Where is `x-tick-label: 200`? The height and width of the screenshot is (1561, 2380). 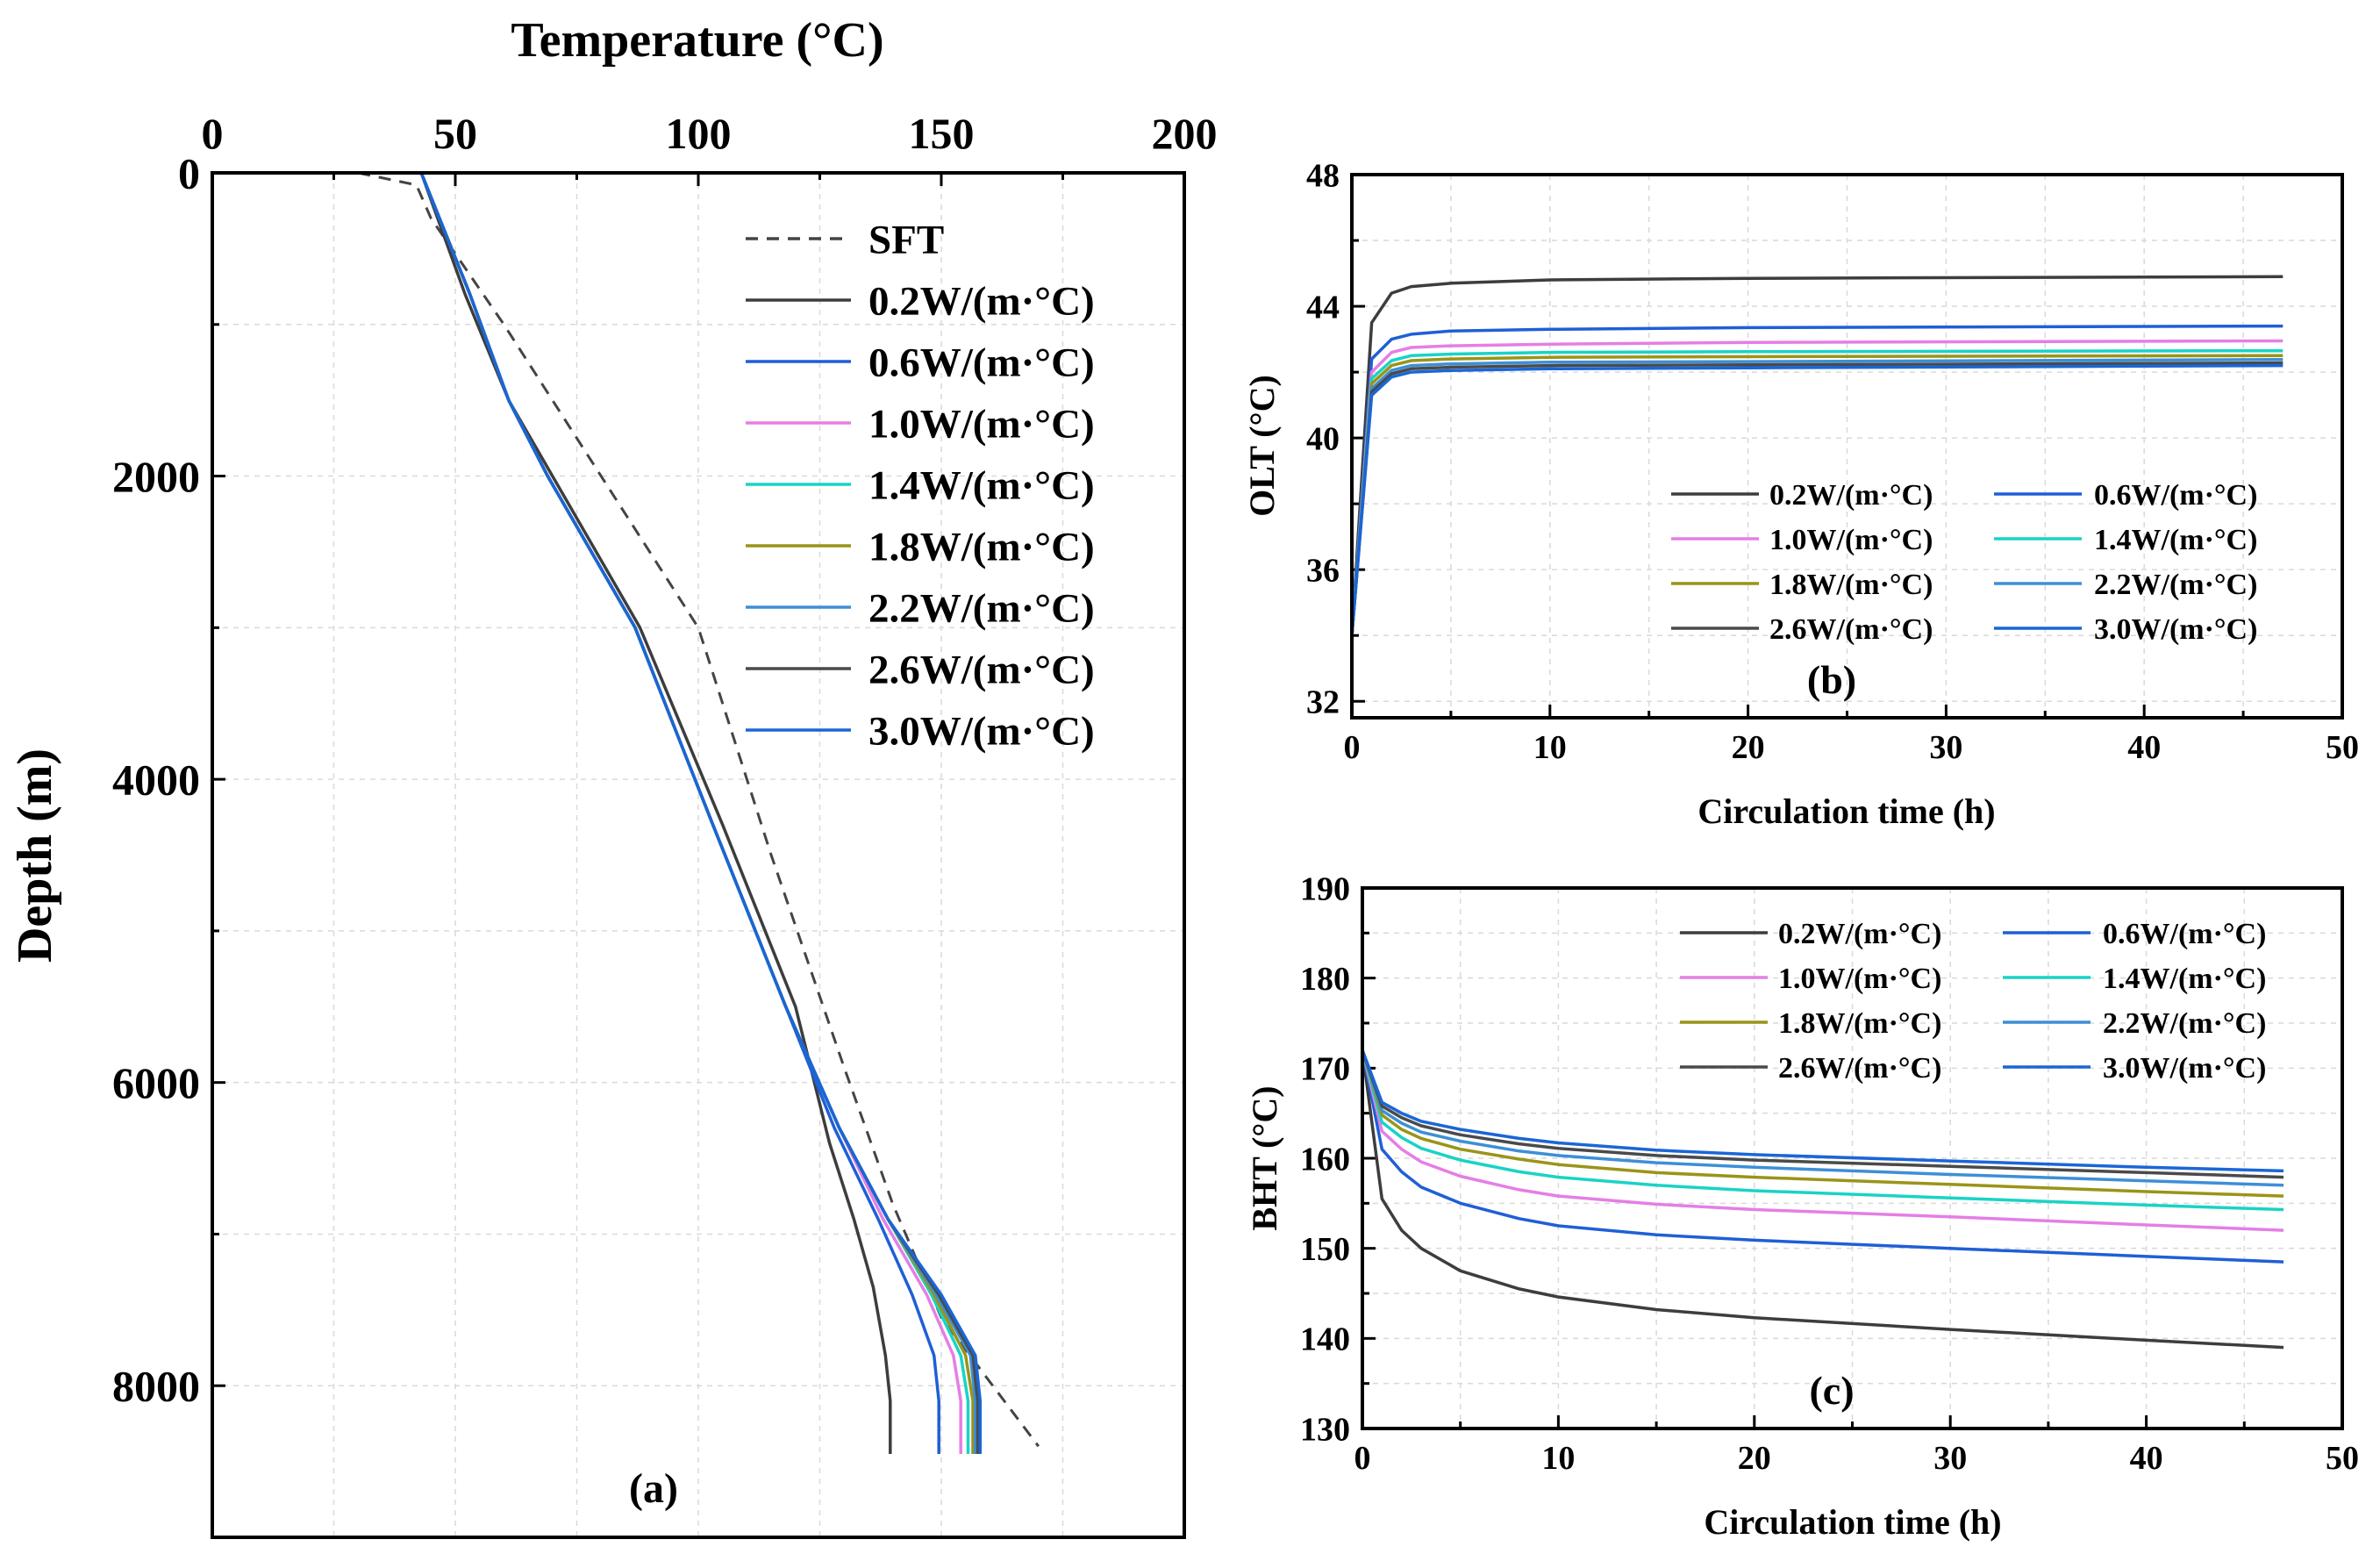
x-tick-label: 200 is located at coordinates (1185, 133).